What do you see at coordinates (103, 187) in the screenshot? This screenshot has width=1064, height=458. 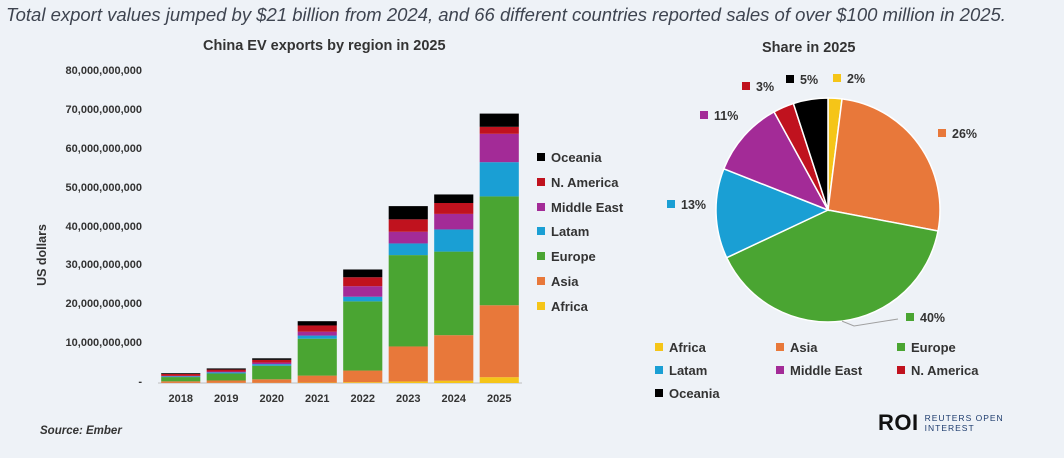 I see `y-tick-label: 50,000,000,000` at bounding box center [103, 187].